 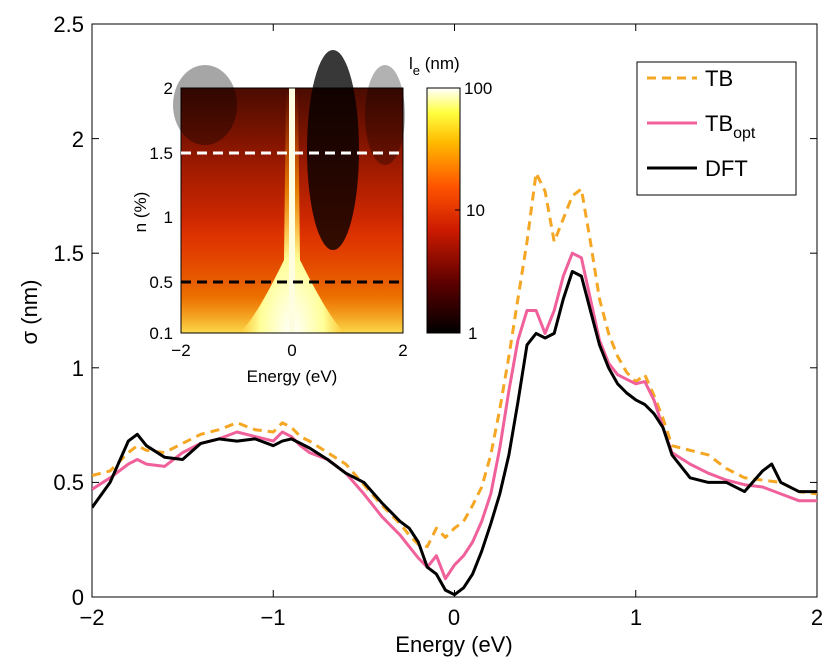 What do you see at coordinates (416, 70) in the screenshot?
I see `colorbar-label-sub: e` at bounding box center [416, 70].